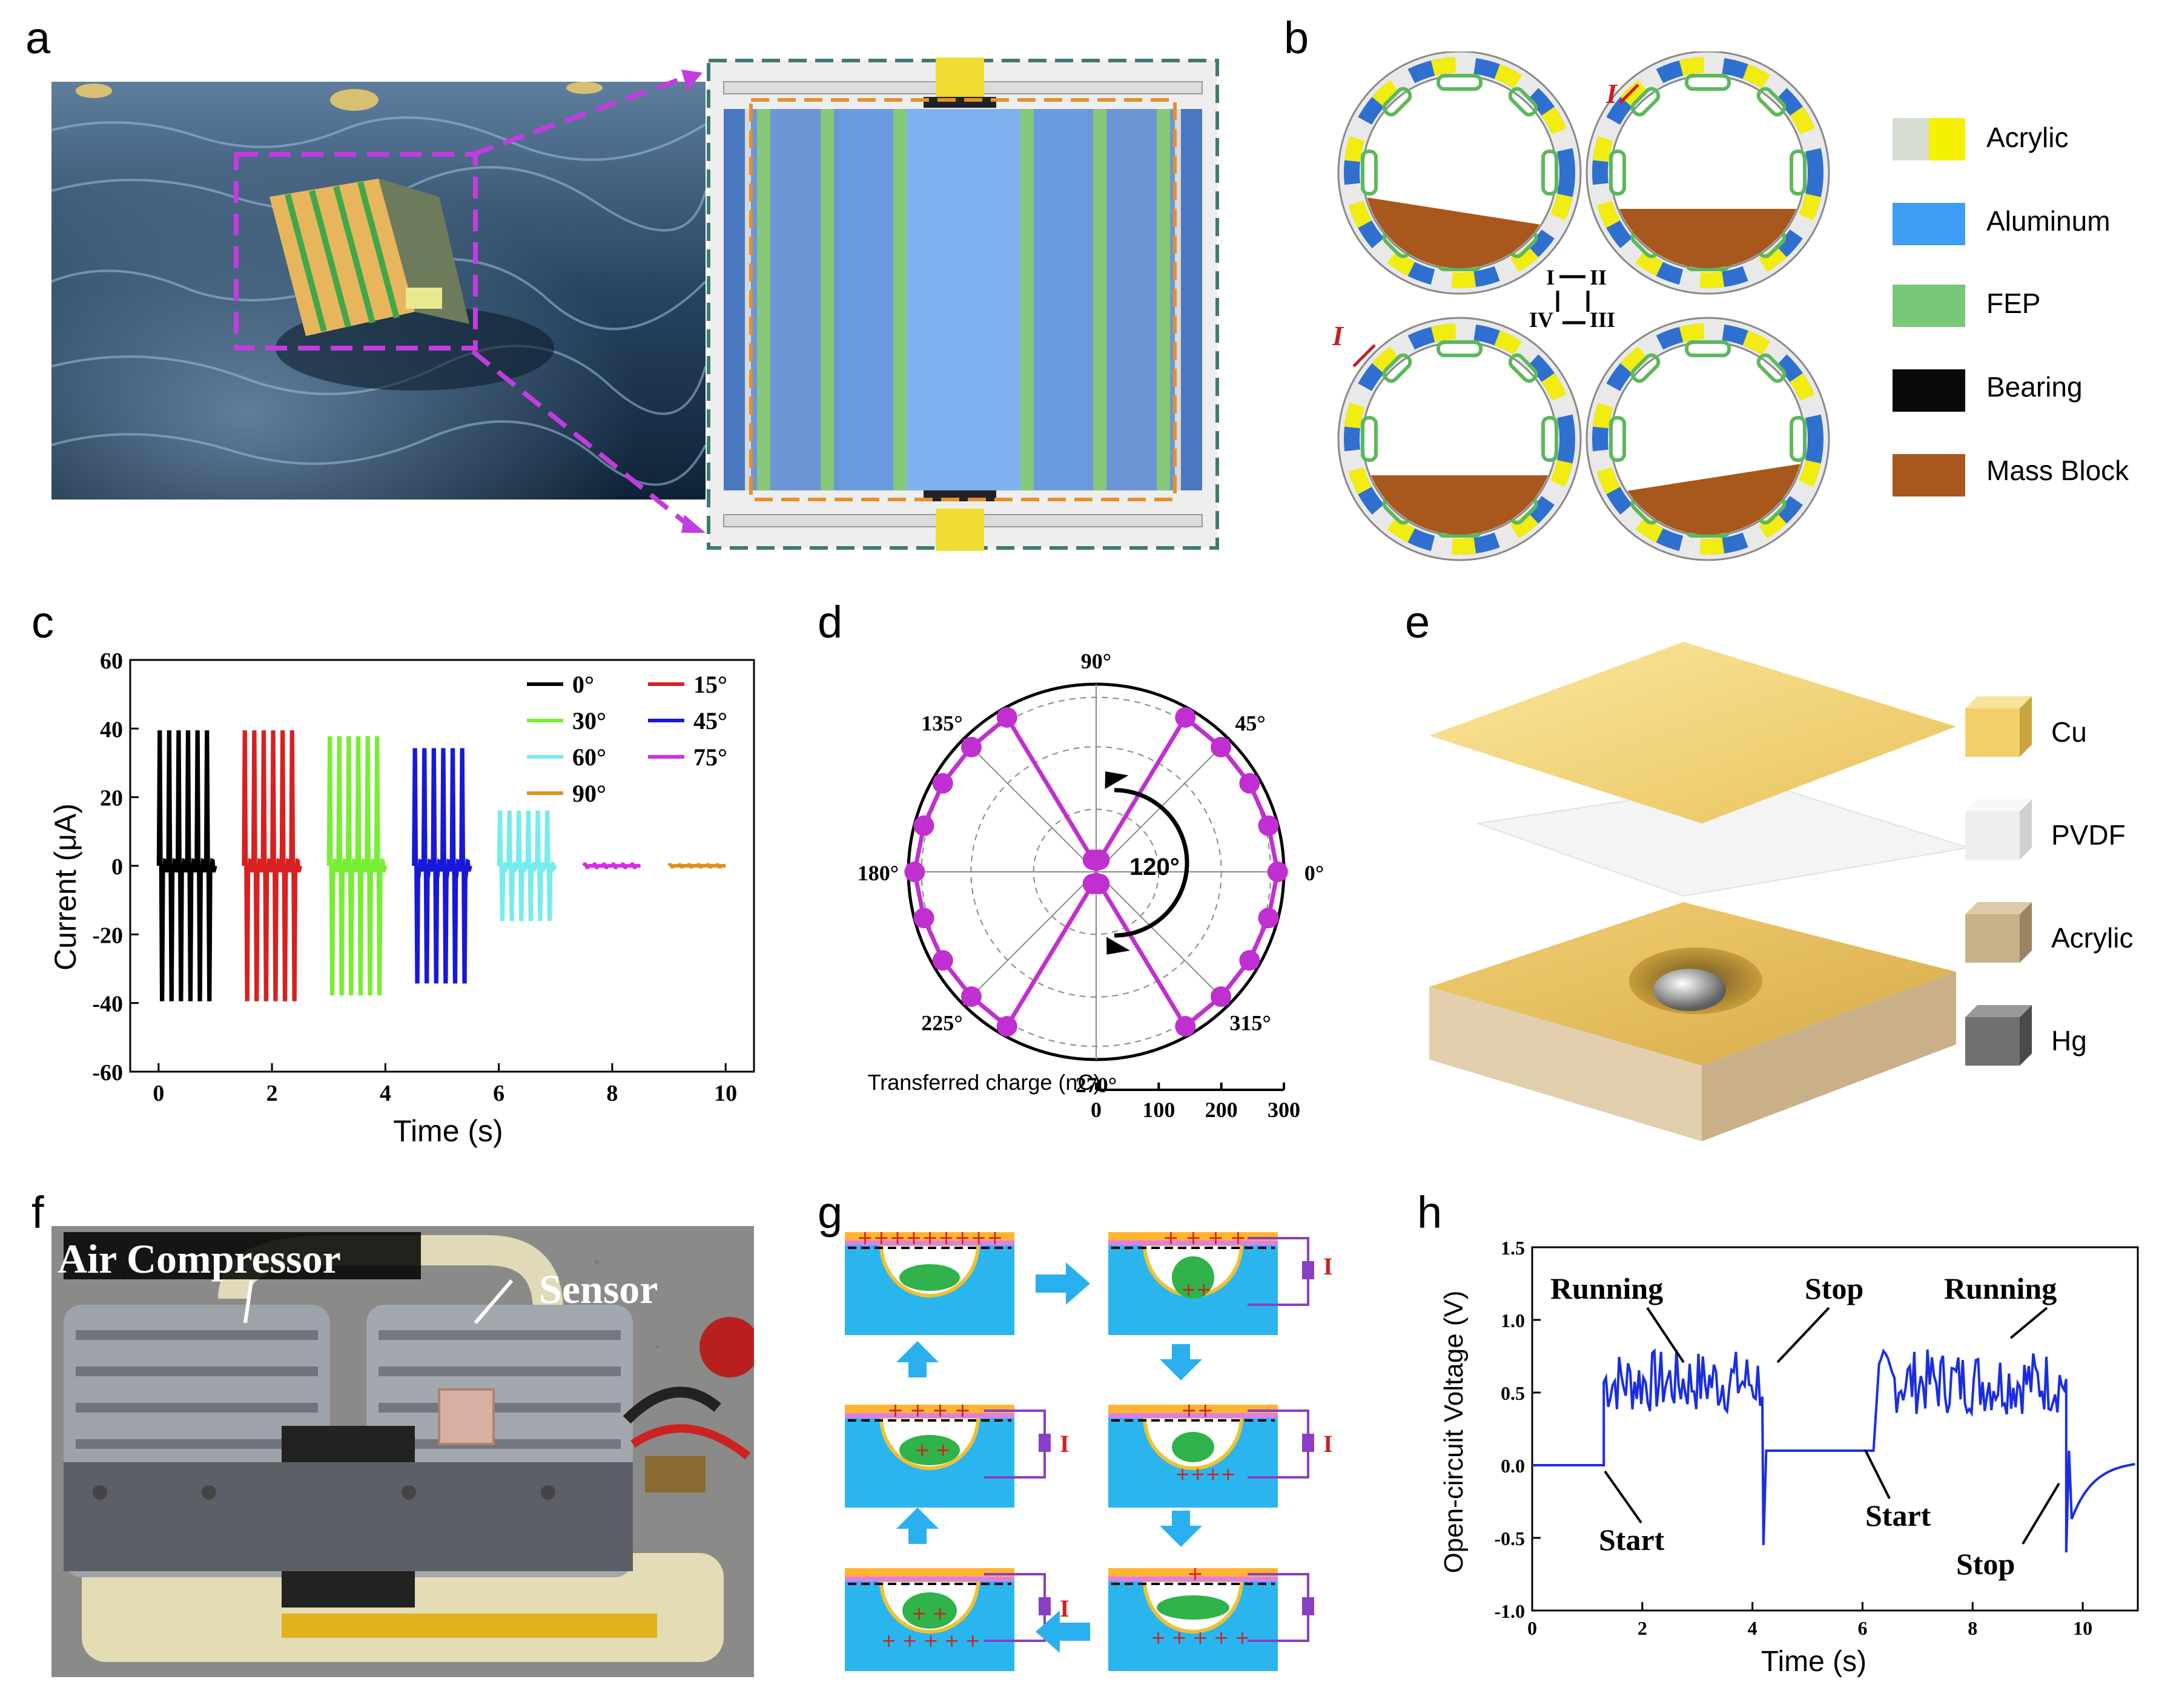 This screenshot has height=1708, width=2159. What do you see at coordinates (186, 865) in the screenshot?
I see `c-series-0deg` at bounding box center [186, 865].